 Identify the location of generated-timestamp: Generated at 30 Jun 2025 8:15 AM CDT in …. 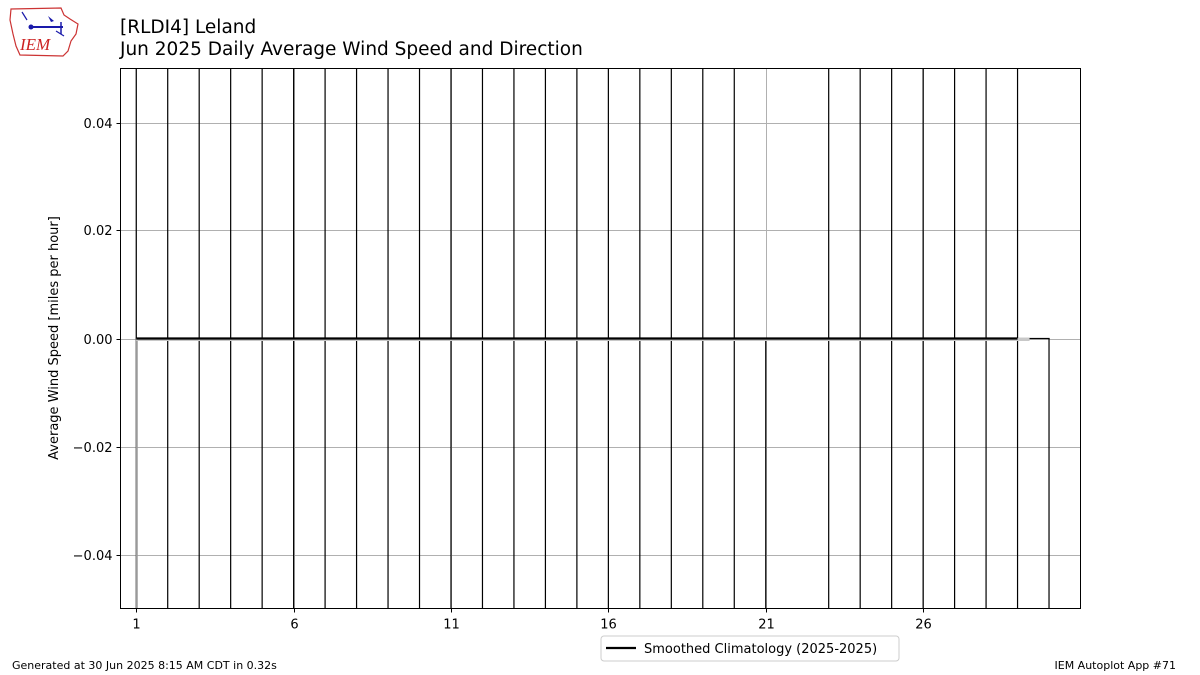
(144, 665).